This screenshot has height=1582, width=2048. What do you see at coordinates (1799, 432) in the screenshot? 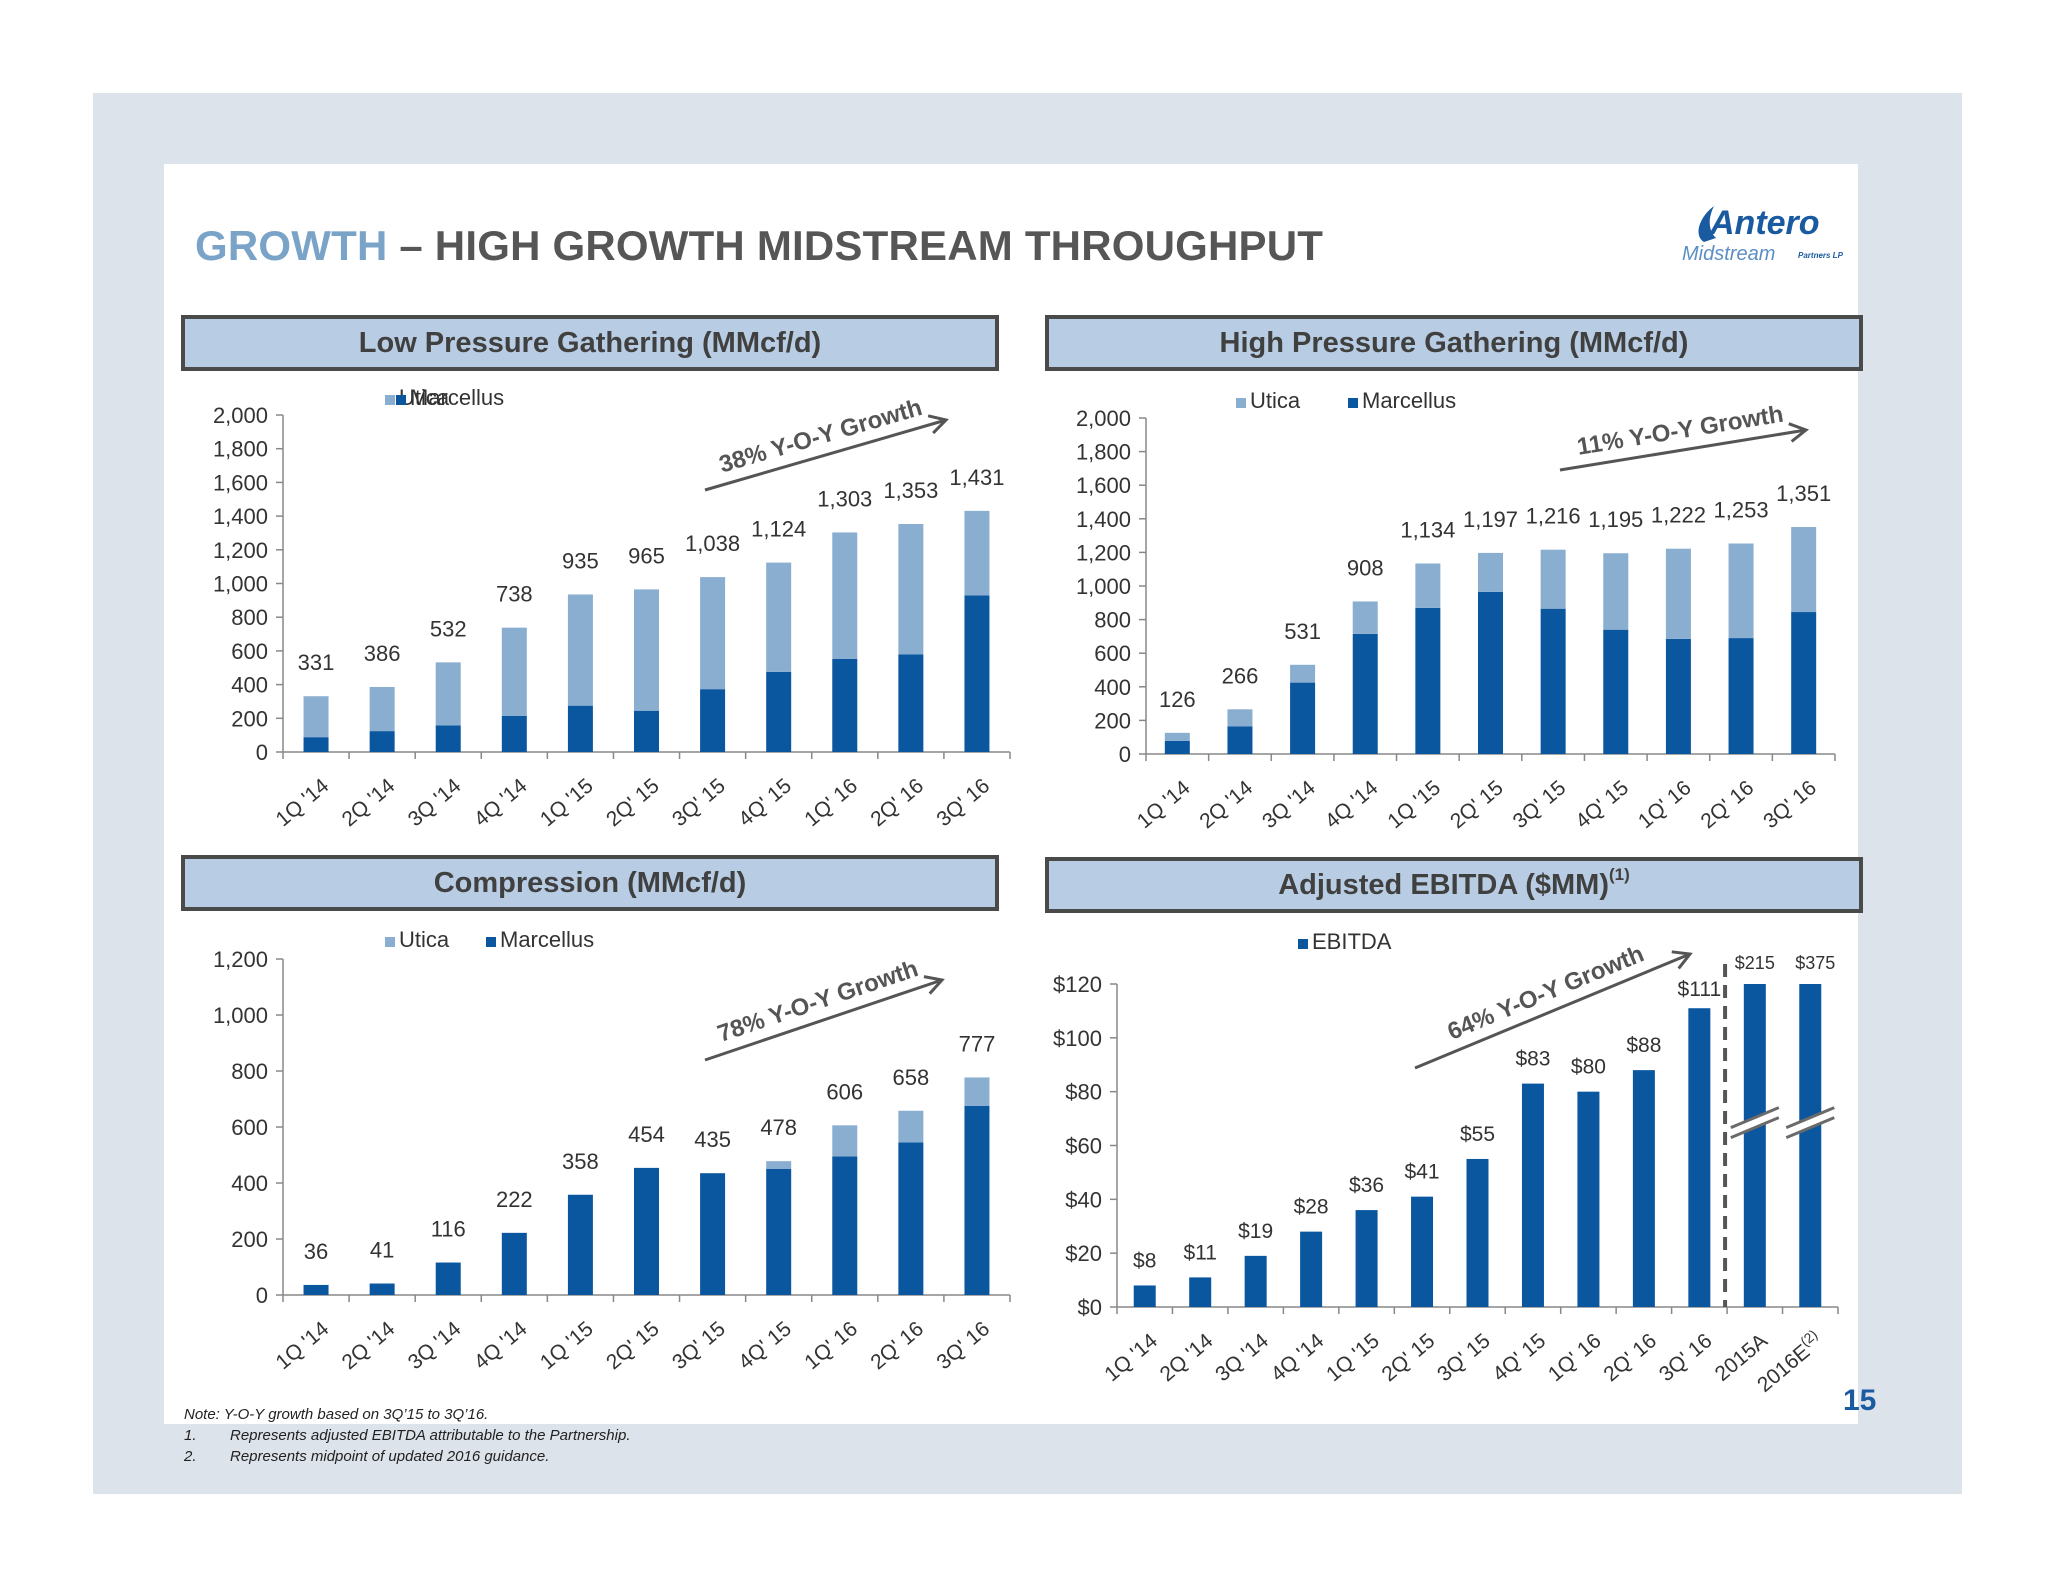
I see `hp-growth-arrow-head` at bounding box center [1799, 432].